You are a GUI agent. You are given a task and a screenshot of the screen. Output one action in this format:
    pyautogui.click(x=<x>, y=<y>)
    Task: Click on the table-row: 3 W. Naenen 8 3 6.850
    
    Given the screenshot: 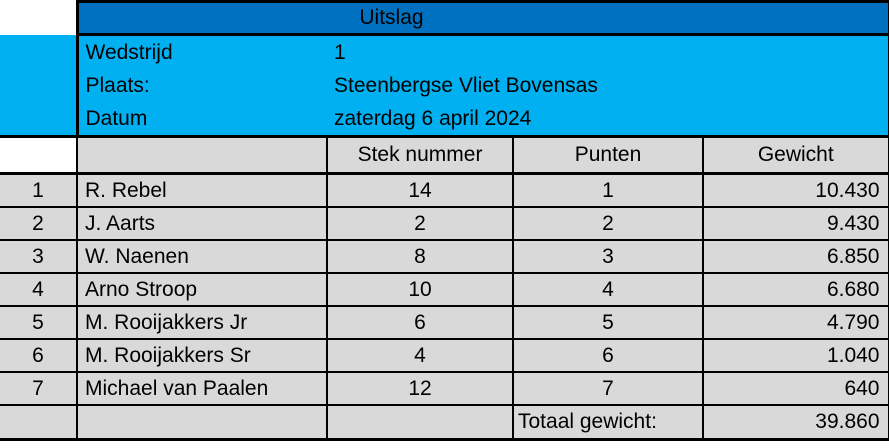 What is the action you would take?
    pyautogui.click(x=444, y=256)
    